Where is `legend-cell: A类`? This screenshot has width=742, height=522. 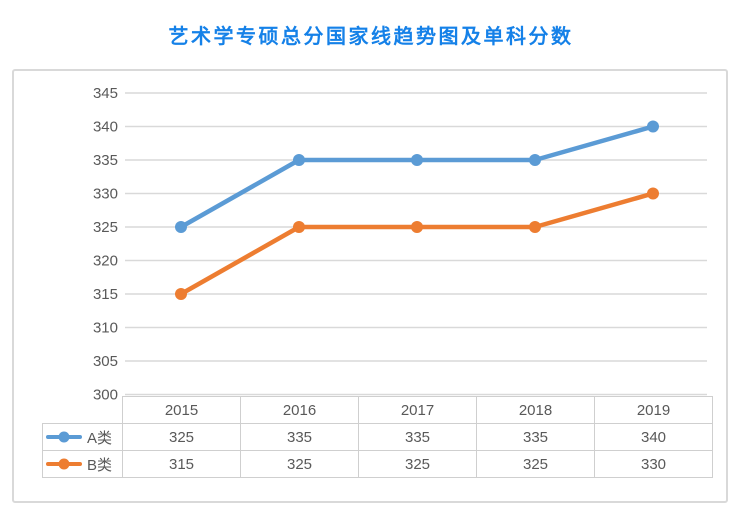
legend-cell: A类 is located at coordinates (82, 437).